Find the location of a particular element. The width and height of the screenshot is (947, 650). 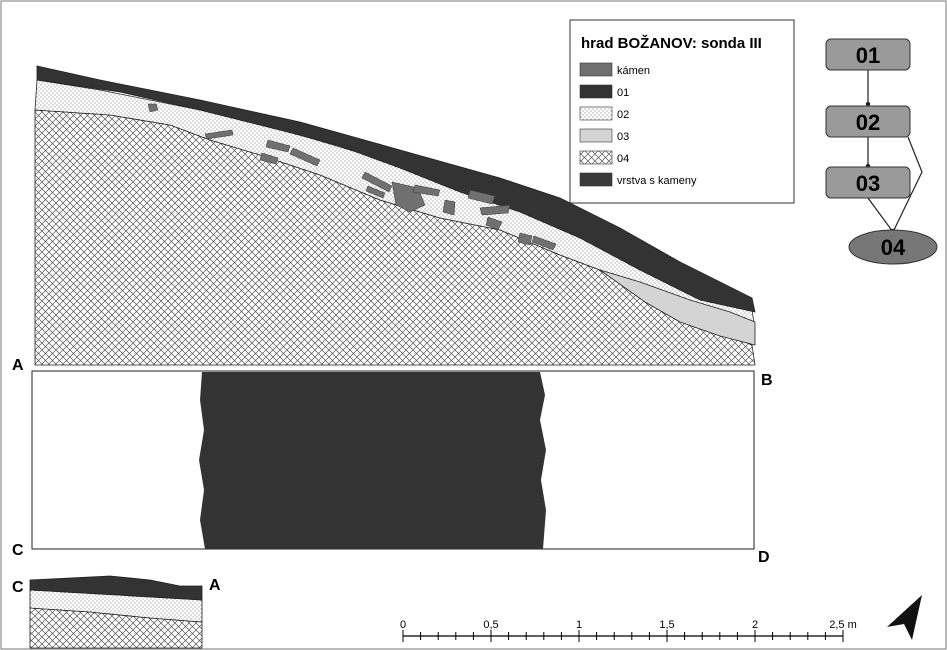

scale-label: 2 is located at coordinates (755, 625).